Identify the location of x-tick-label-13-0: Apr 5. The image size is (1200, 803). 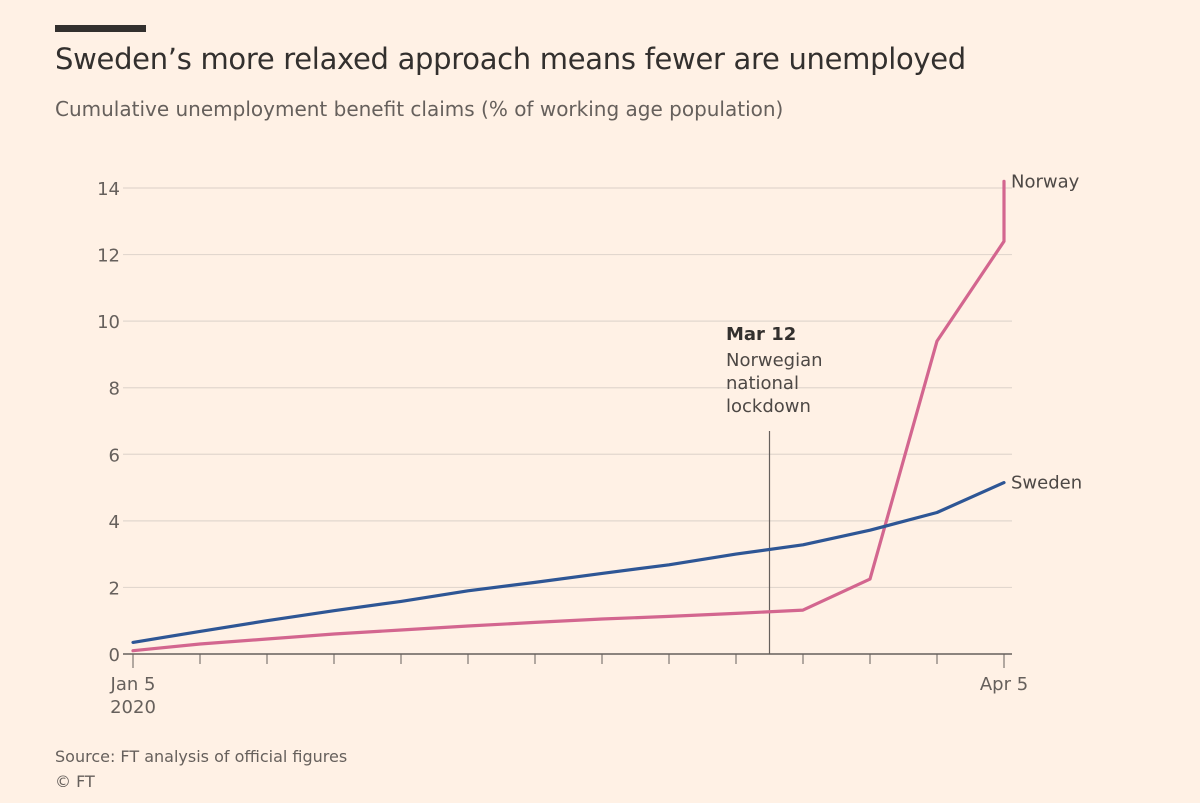
(1004, 684).